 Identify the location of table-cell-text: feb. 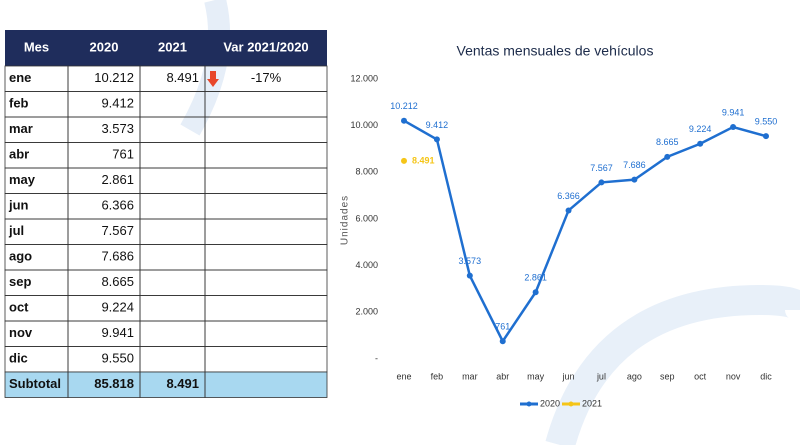
(19, 103).